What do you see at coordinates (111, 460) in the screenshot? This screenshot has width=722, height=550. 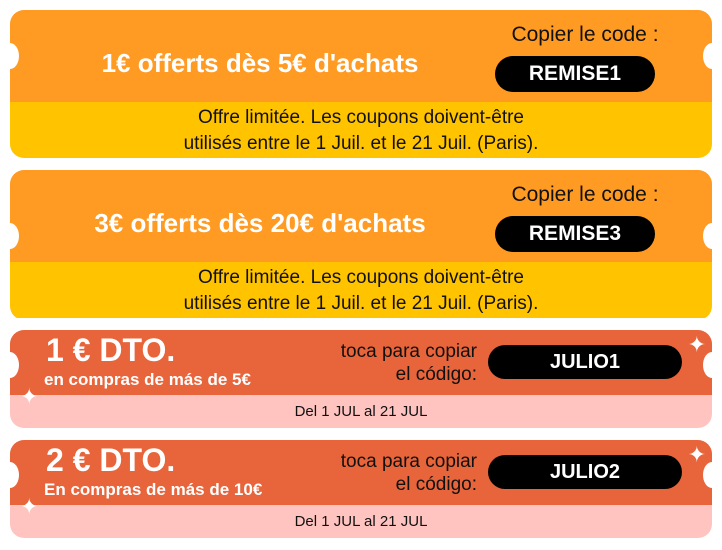 I see `discount-amount: 2 € DTO.` at bounding box center [111, 460].